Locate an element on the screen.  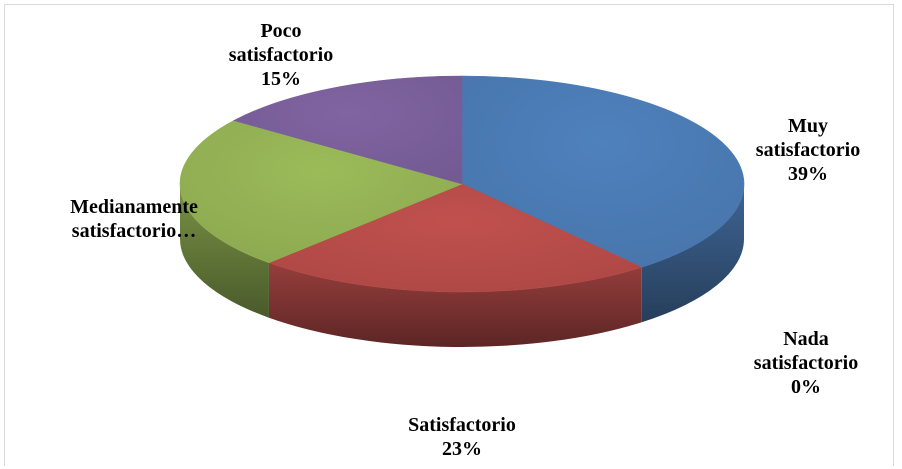
slice-percent-label: 23% is located at coordinates (462, 449).